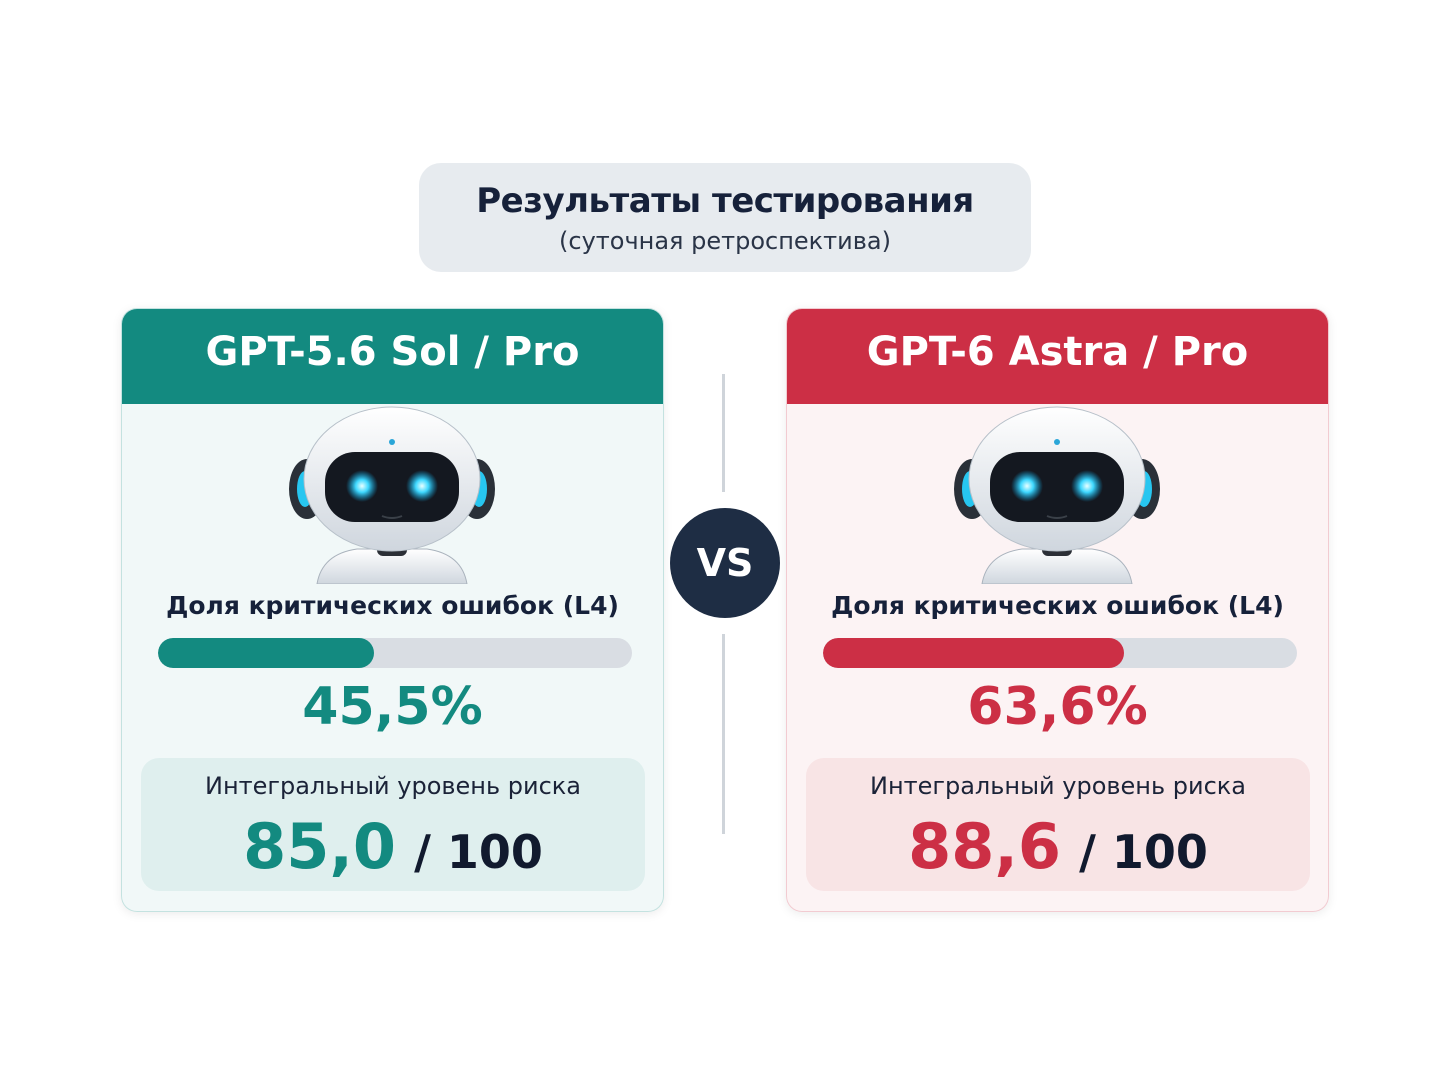 This screenshot has width=1448, height=1086. What do you see at coordinates (725, 241) in the screenshot?
I see `subtitle: (суточная ретроспектива)` at bounding box center [725, 241].